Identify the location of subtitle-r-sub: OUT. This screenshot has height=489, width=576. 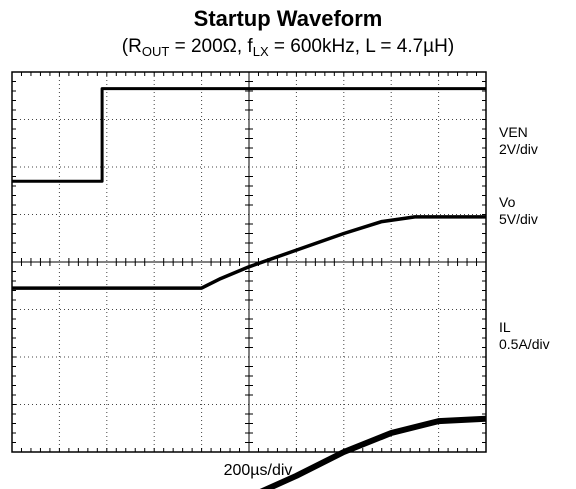
(155, 51).